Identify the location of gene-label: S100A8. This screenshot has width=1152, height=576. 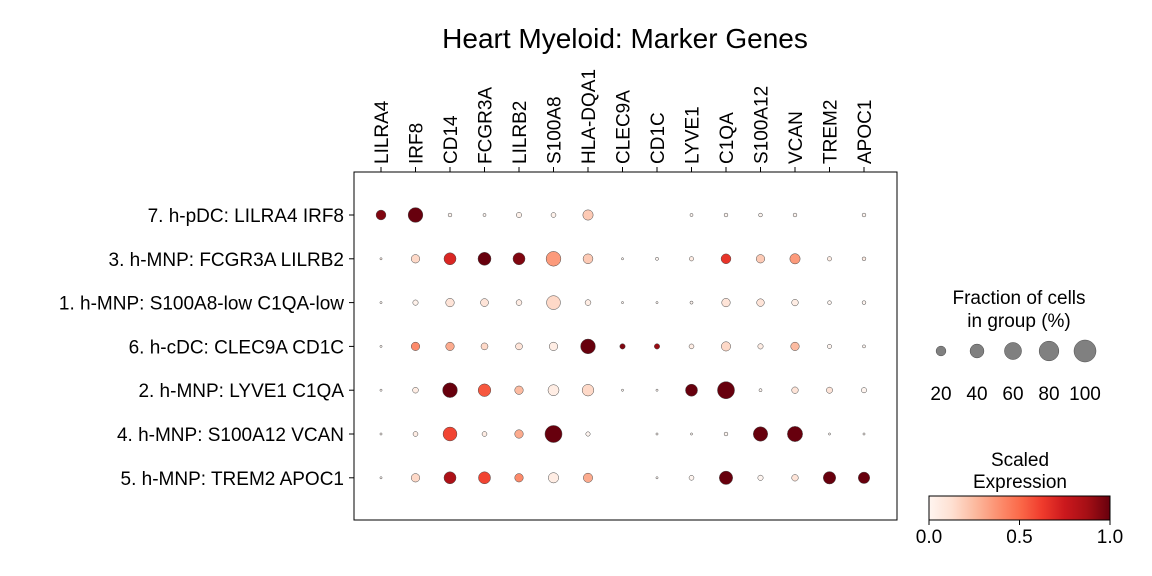
(555, 130).